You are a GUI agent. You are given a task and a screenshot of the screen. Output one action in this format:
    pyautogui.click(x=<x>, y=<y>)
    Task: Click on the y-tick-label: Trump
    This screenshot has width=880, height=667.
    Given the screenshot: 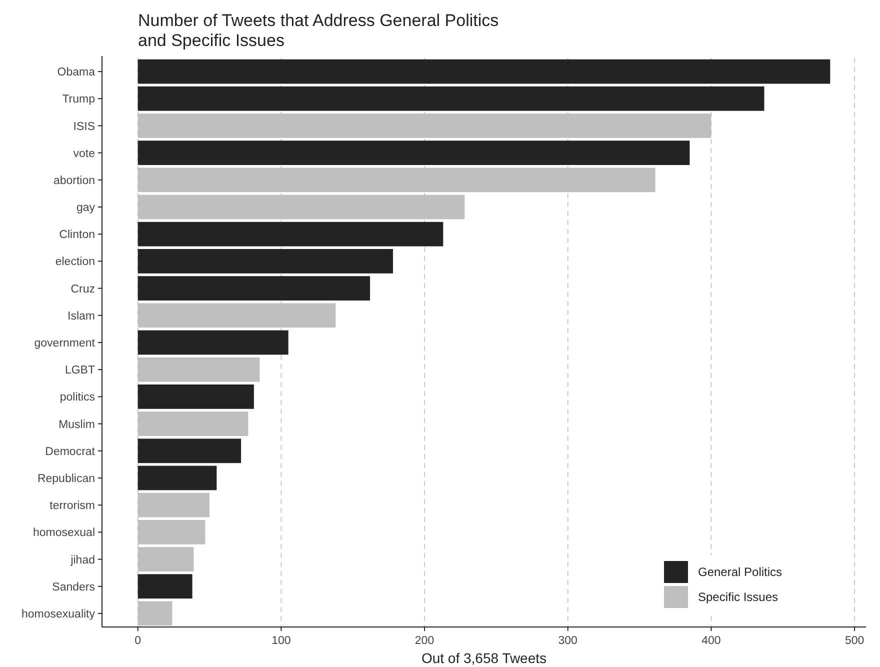 What is the action you would take?
    pyautogui.click(x=78, y=100)
    